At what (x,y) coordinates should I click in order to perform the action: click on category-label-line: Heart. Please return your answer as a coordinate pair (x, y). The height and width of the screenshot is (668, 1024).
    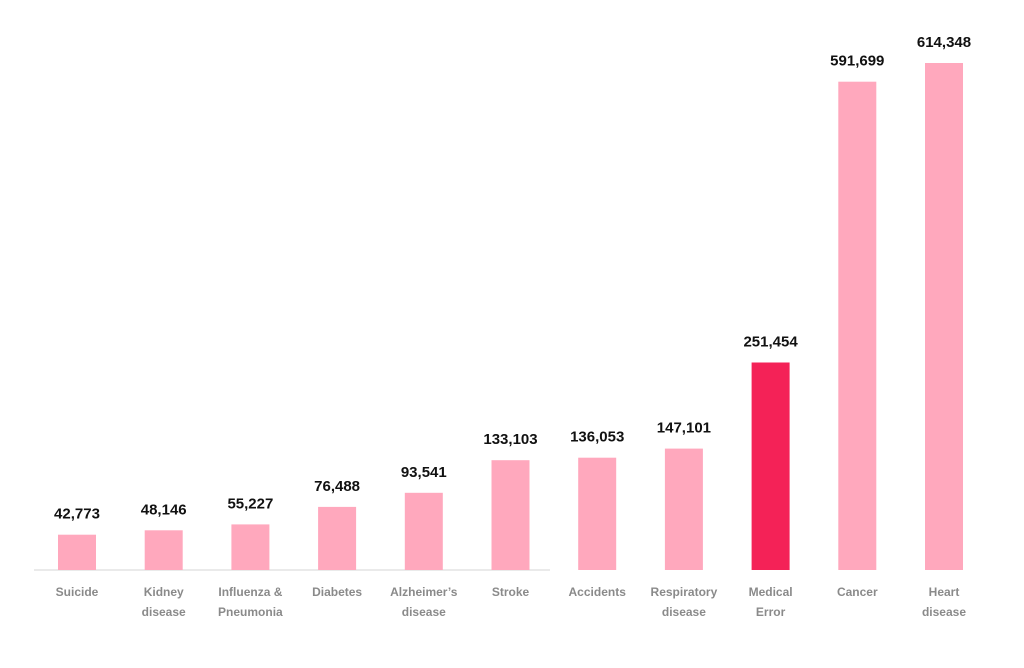
    Looking at the image, I should click on (944, 592).